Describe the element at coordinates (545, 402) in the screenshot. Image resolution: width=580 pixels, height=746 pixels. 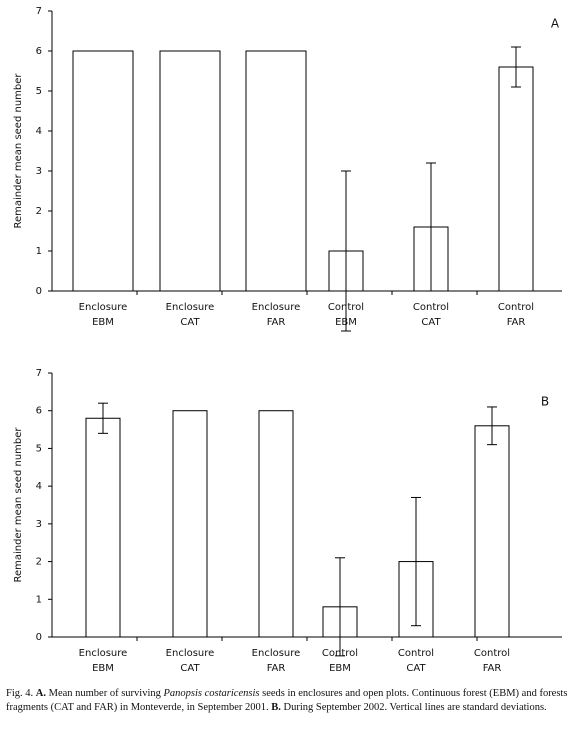
I see `panel-label: B` at that location.